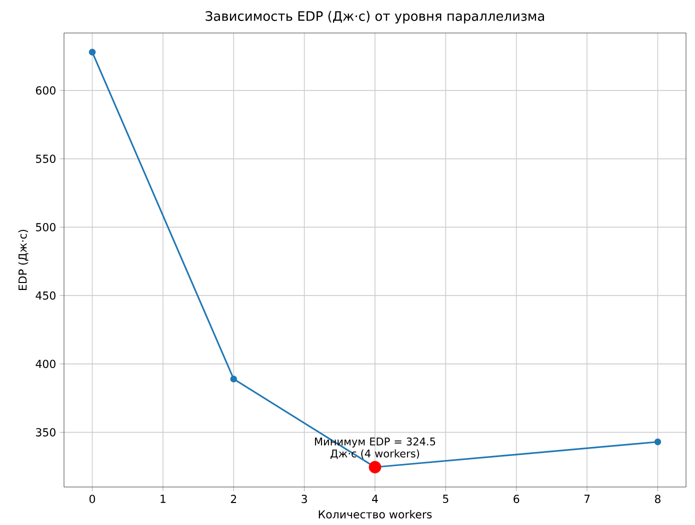 The width and height of the screenshot is (695, 525). Describe the element at coordinates (46, 90) in the screenshot. I see `y-tick-label: 600` at that location.